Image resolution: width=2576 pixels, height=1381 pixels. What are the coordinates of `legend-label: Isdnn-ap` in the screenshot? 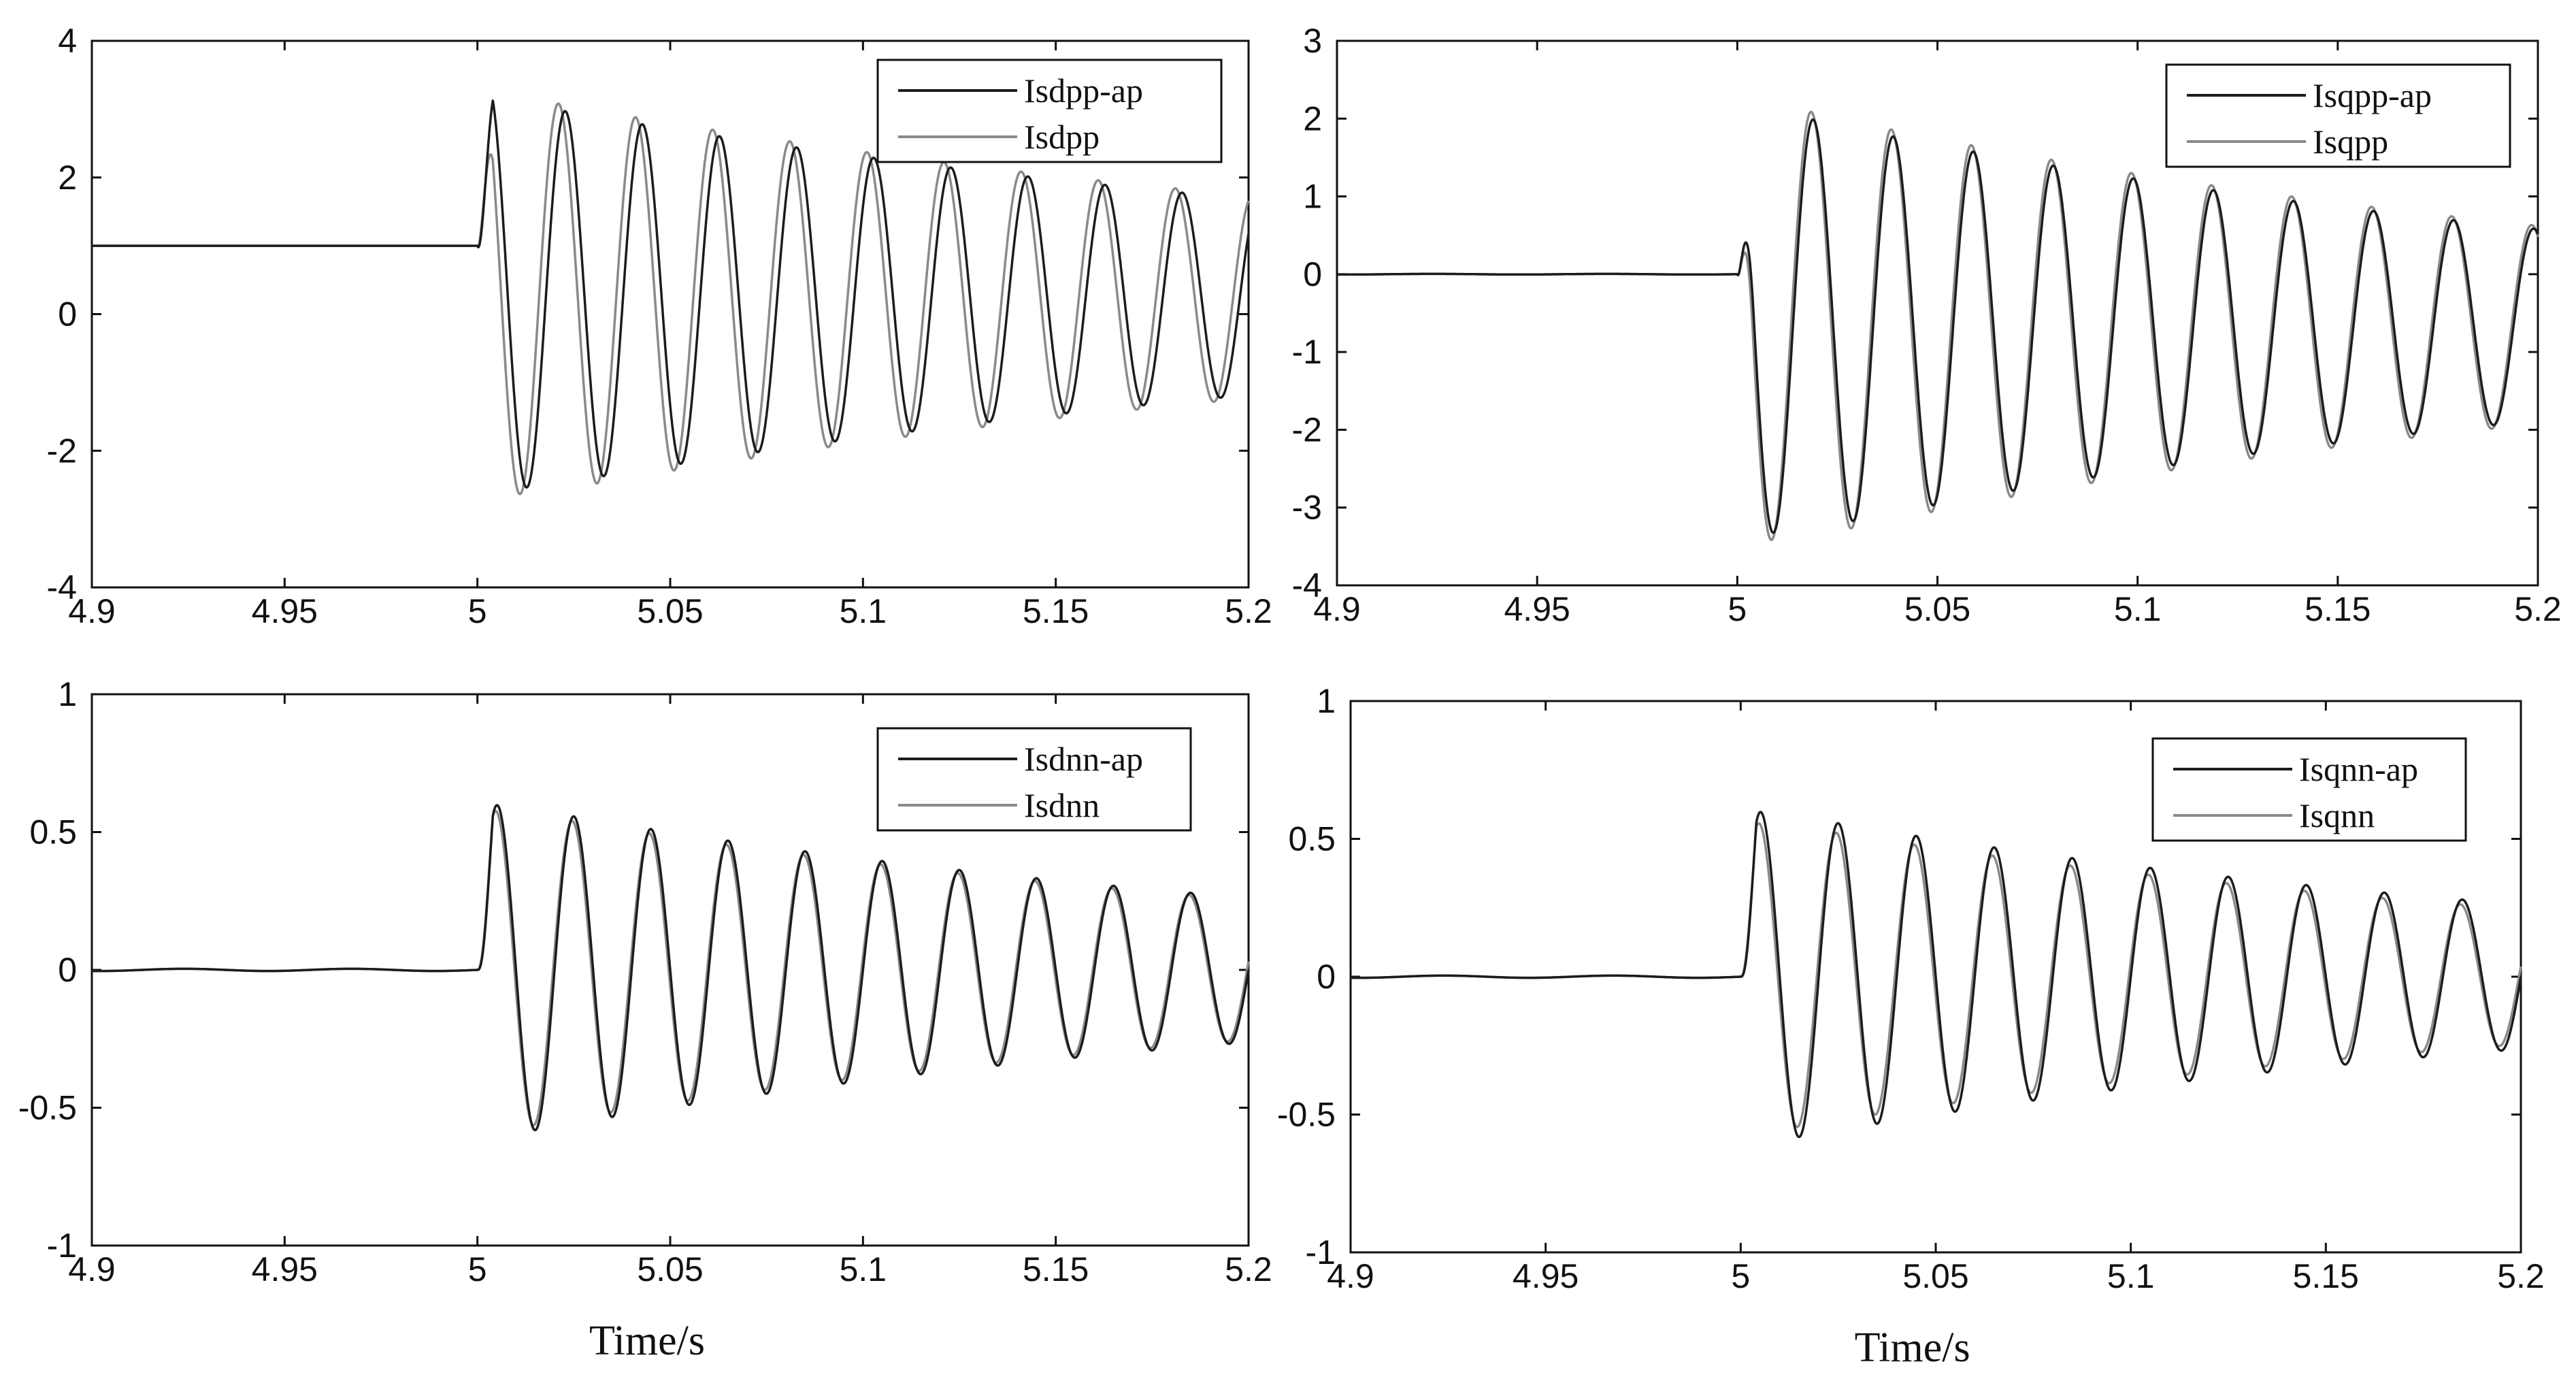 It's located at (1084, 759).